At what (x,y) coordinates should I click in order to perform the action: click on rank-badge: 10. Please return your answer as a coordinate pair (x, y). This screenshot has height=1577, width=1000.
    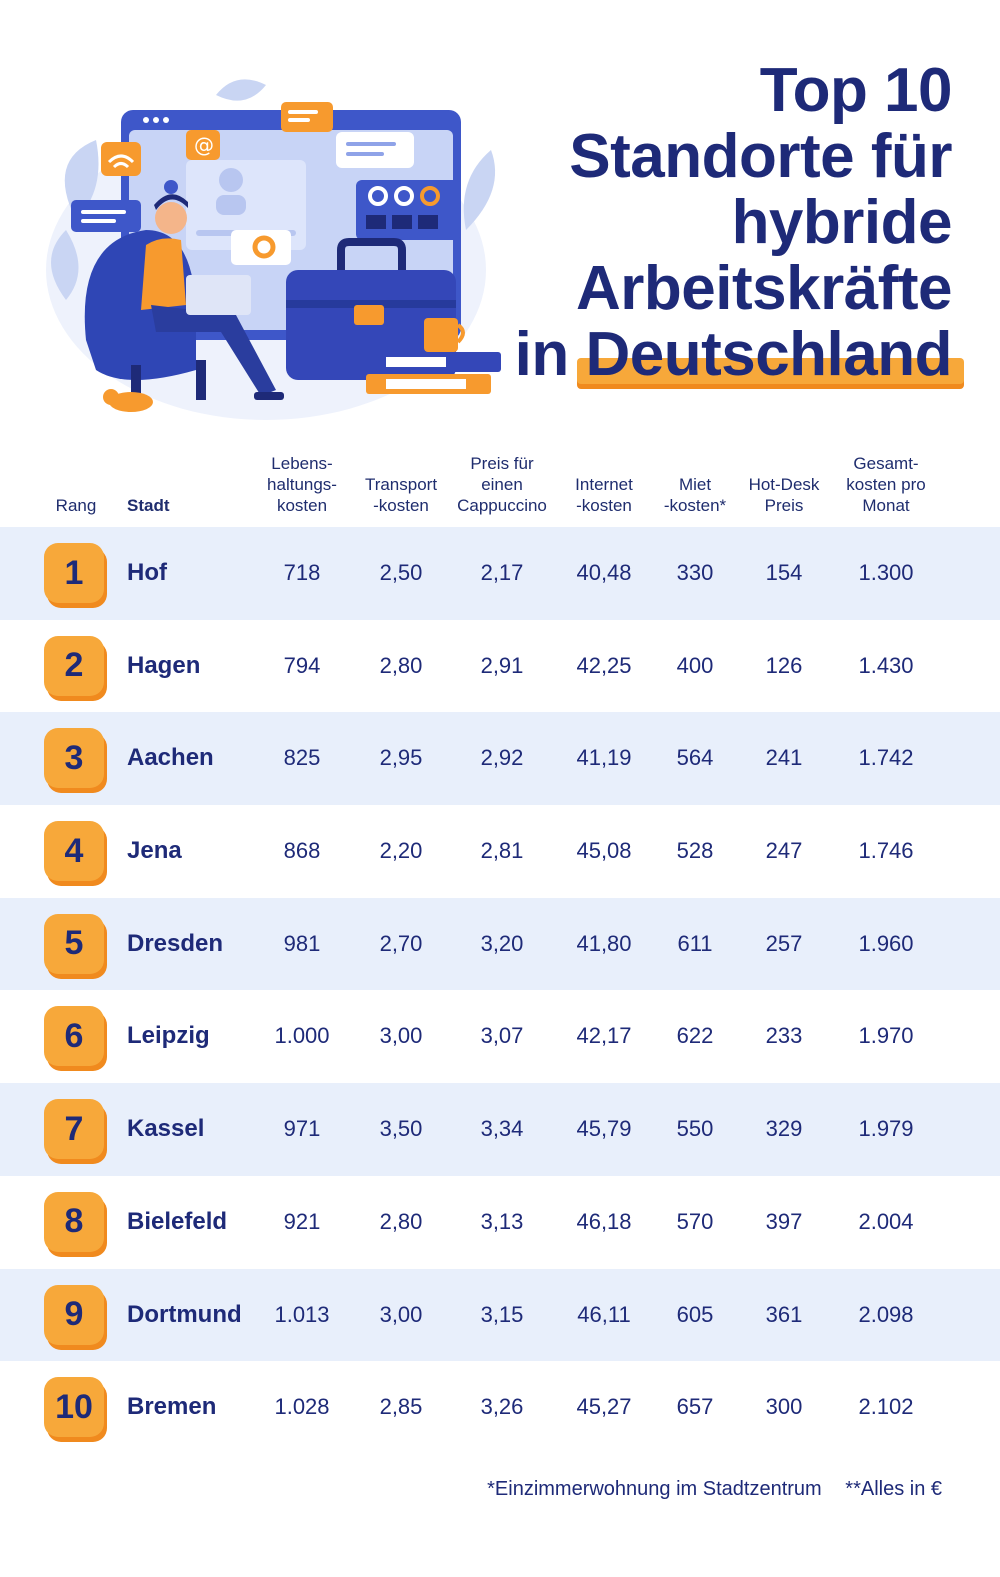
    Looking at the image, I should click on (74, 1407).